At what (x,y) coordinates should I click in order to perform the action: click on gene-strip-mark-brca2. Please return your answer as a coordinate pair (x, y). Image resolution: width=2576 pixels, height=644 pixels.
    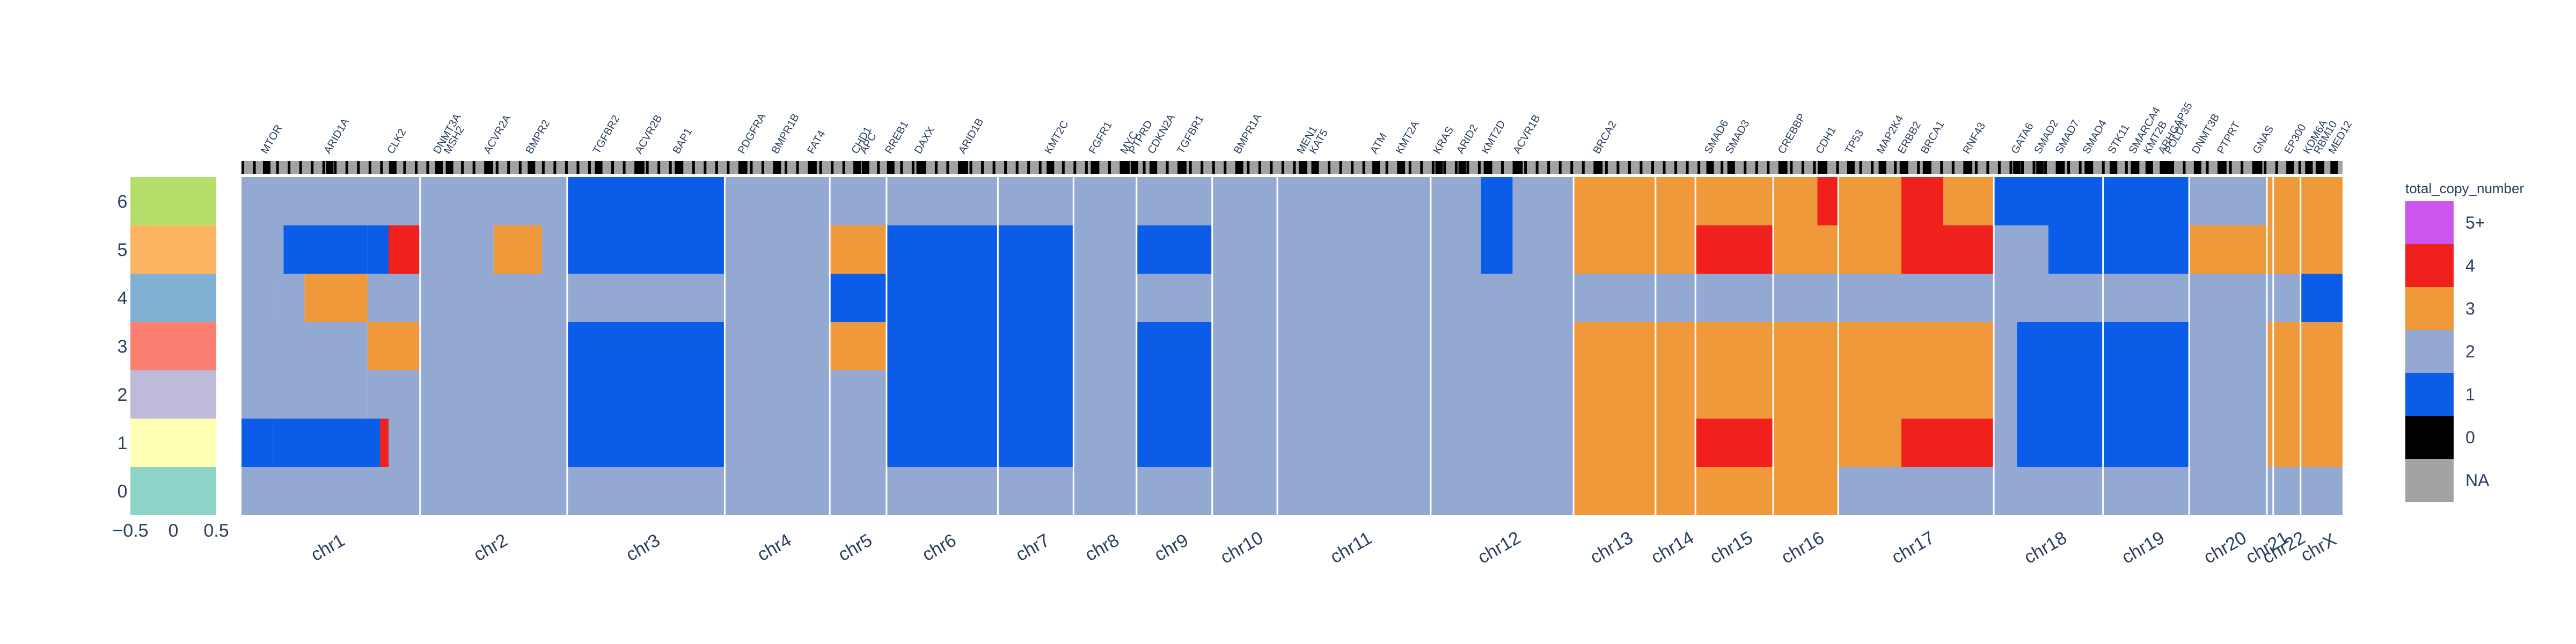
    Looking at the image, I should click on (1599, 167).